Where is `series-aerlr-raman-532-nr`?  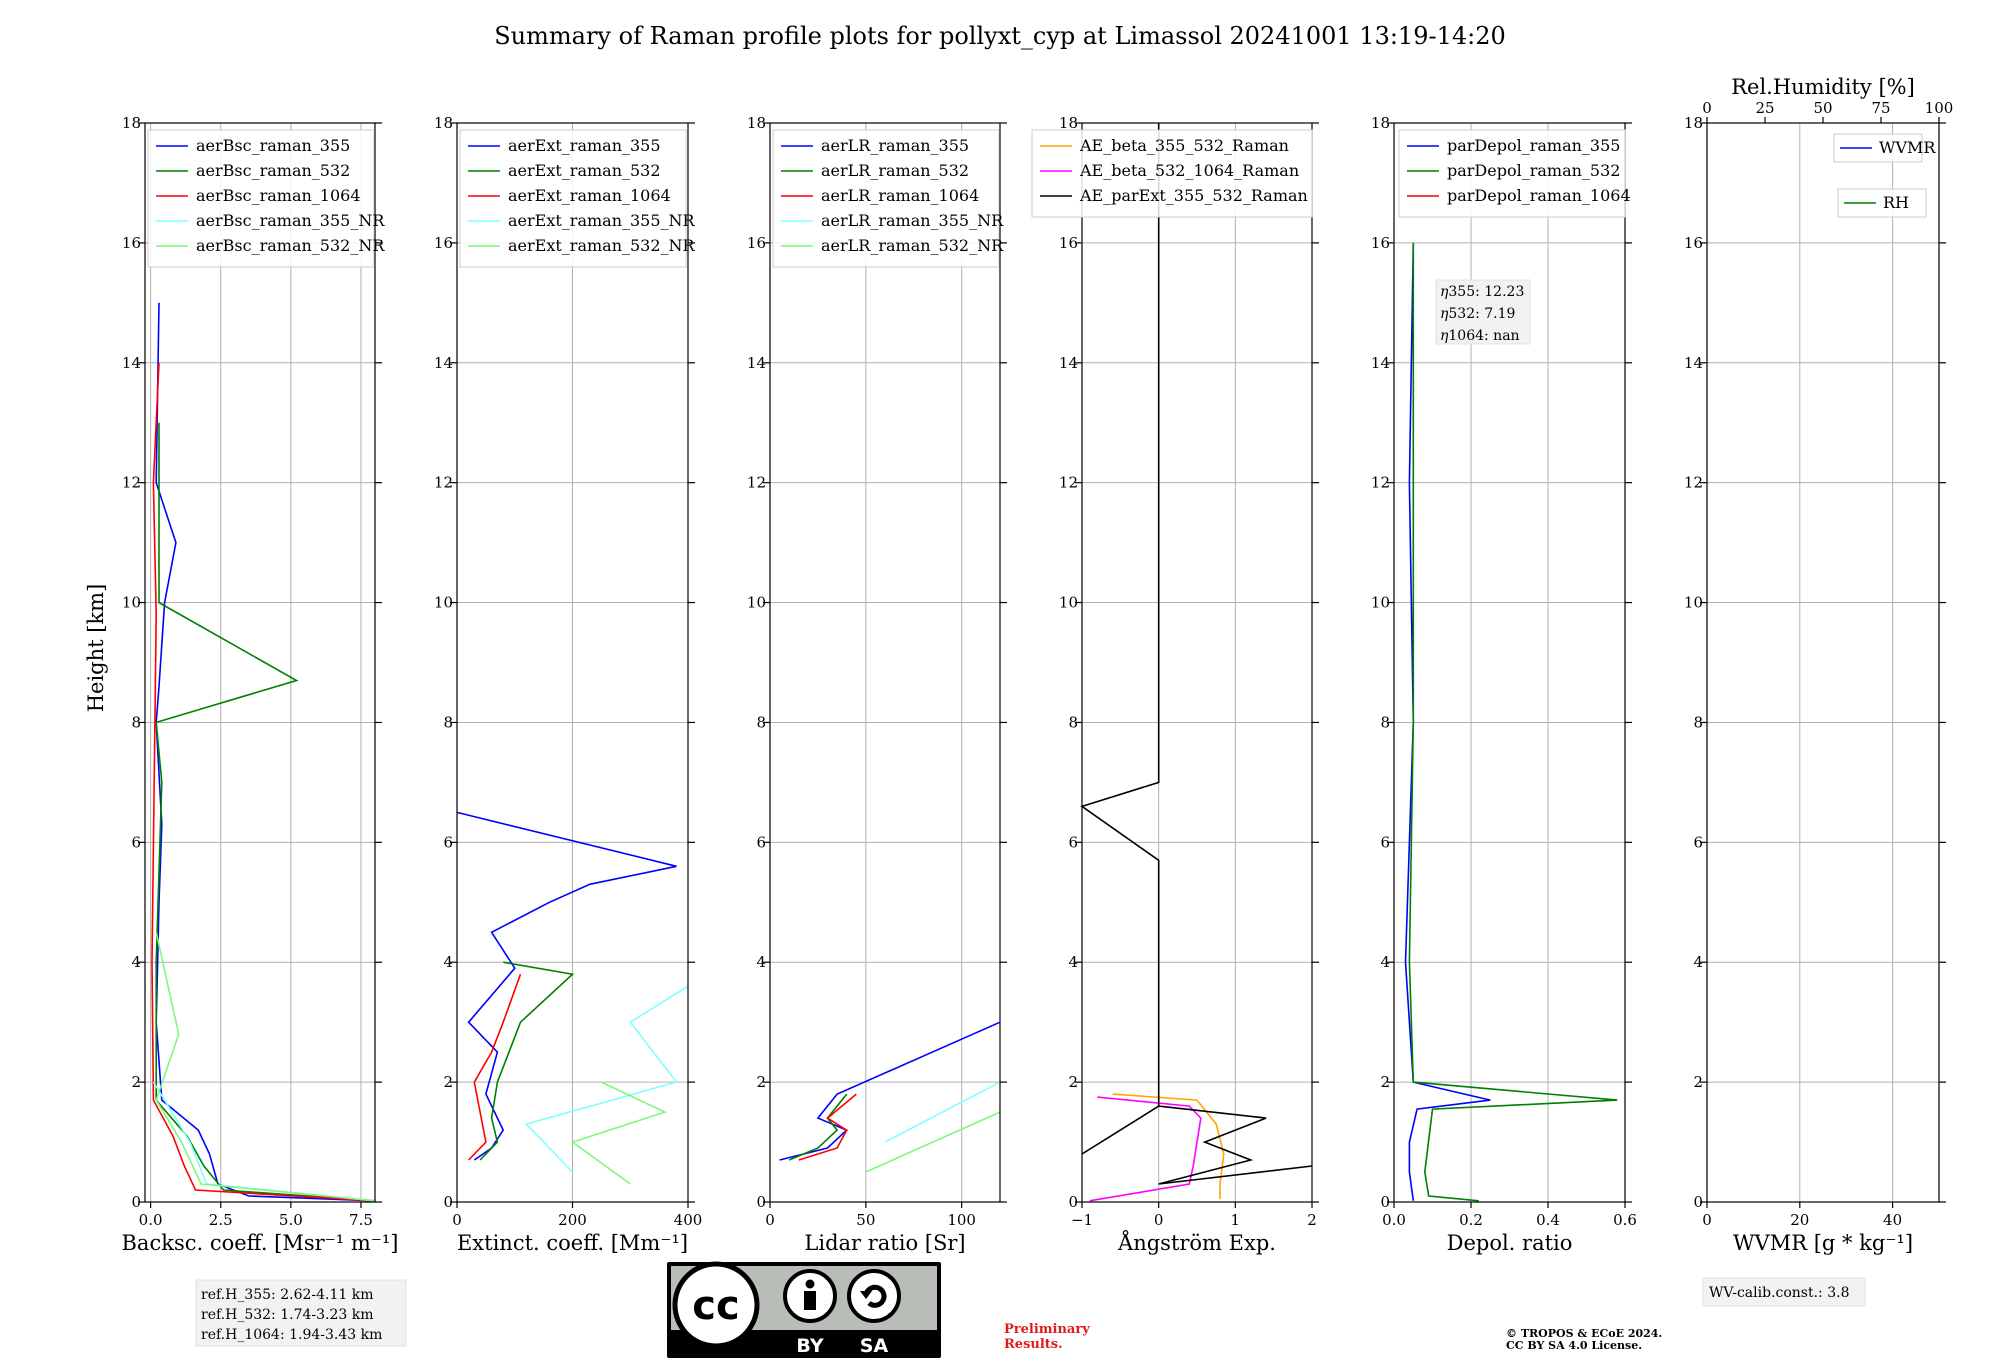
series-aerlr-raman-532-nr is located at coordinates (933, 1142).